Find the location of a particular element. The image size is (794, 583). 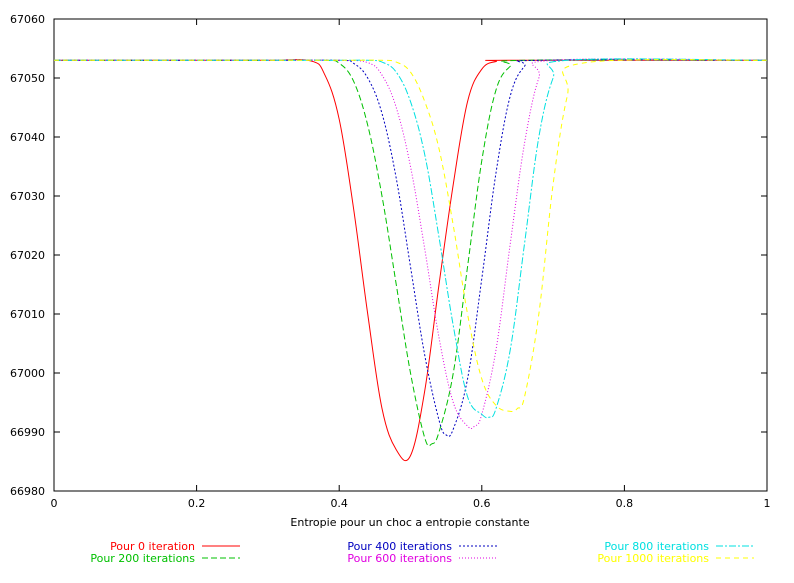

y-tick-label: 66980 is located at coordinates (27, 491).